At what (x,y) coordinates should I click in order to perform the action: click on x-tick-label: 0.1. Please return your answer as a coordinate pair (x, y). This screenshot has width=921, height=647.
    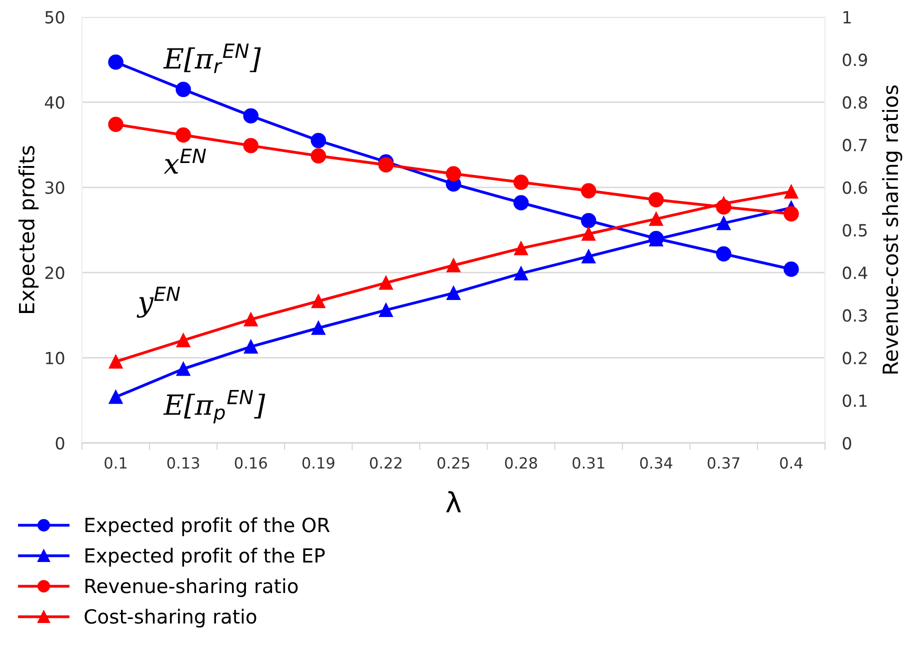
    Looking at the image, I should click on (115, 463).